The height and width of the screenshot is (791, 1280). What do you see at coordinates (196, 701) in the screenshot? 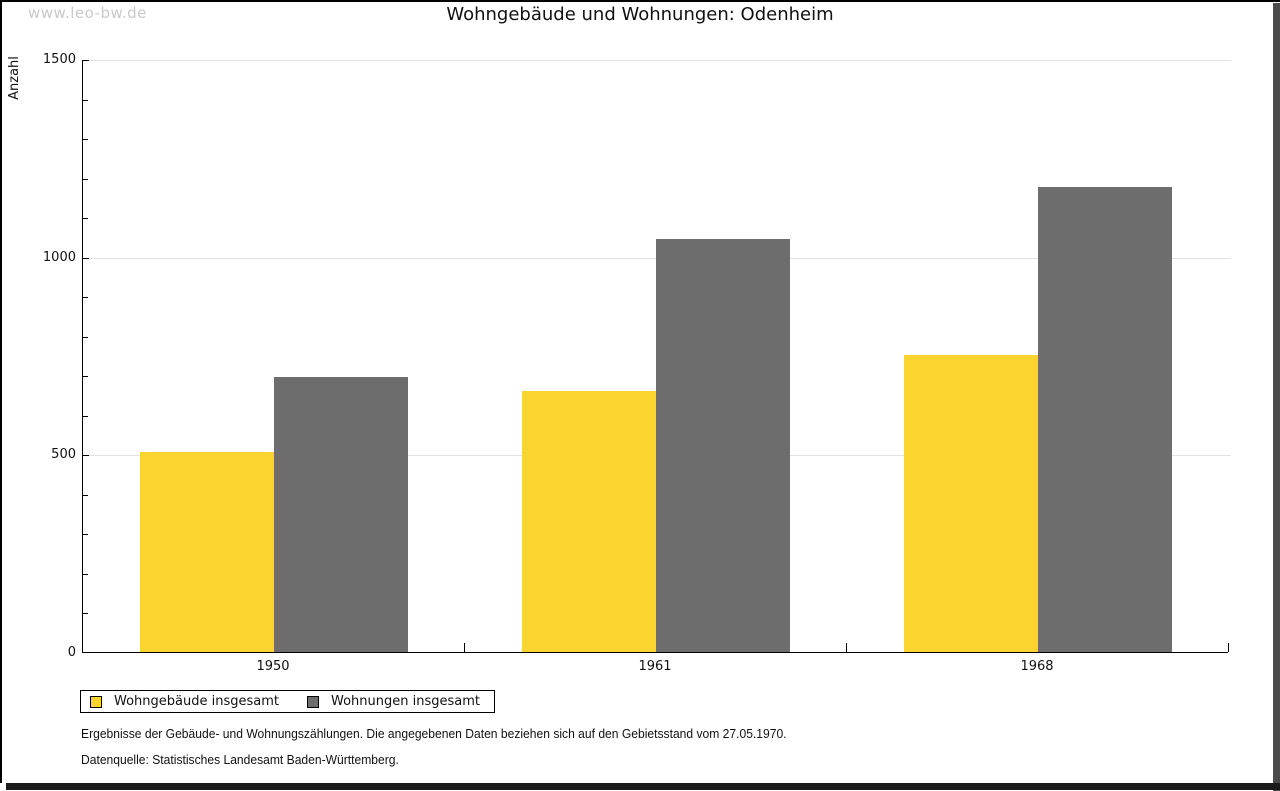
I see `legend-label: Wohngebäude insgesamt` at bounding box center [196, 701].